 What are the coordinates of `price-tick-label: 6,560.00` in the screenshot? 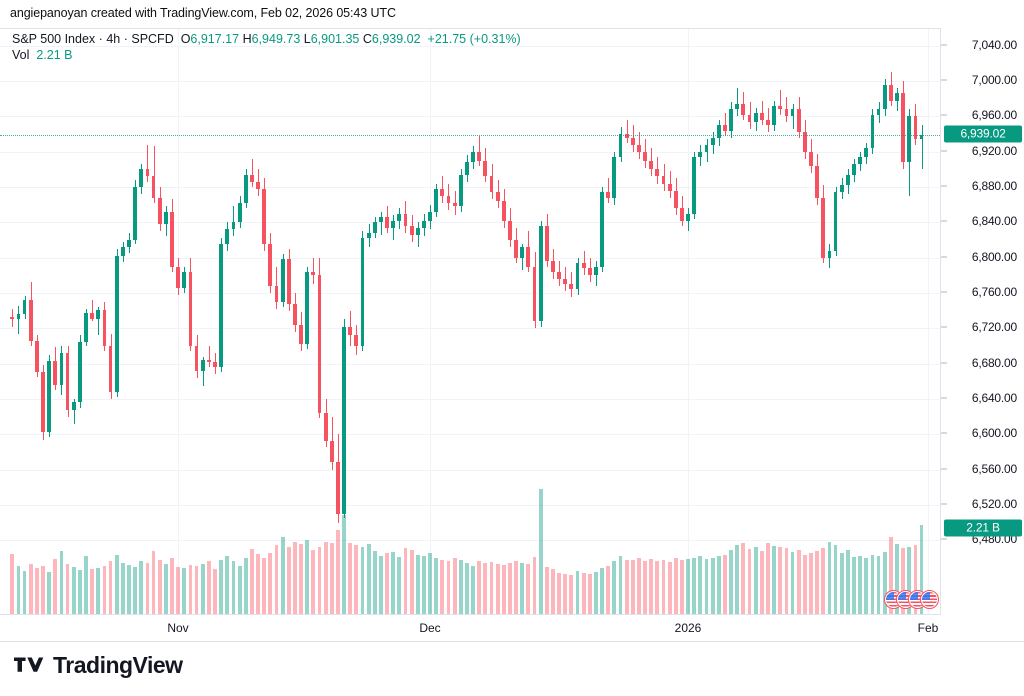 It's located at (994, 468).